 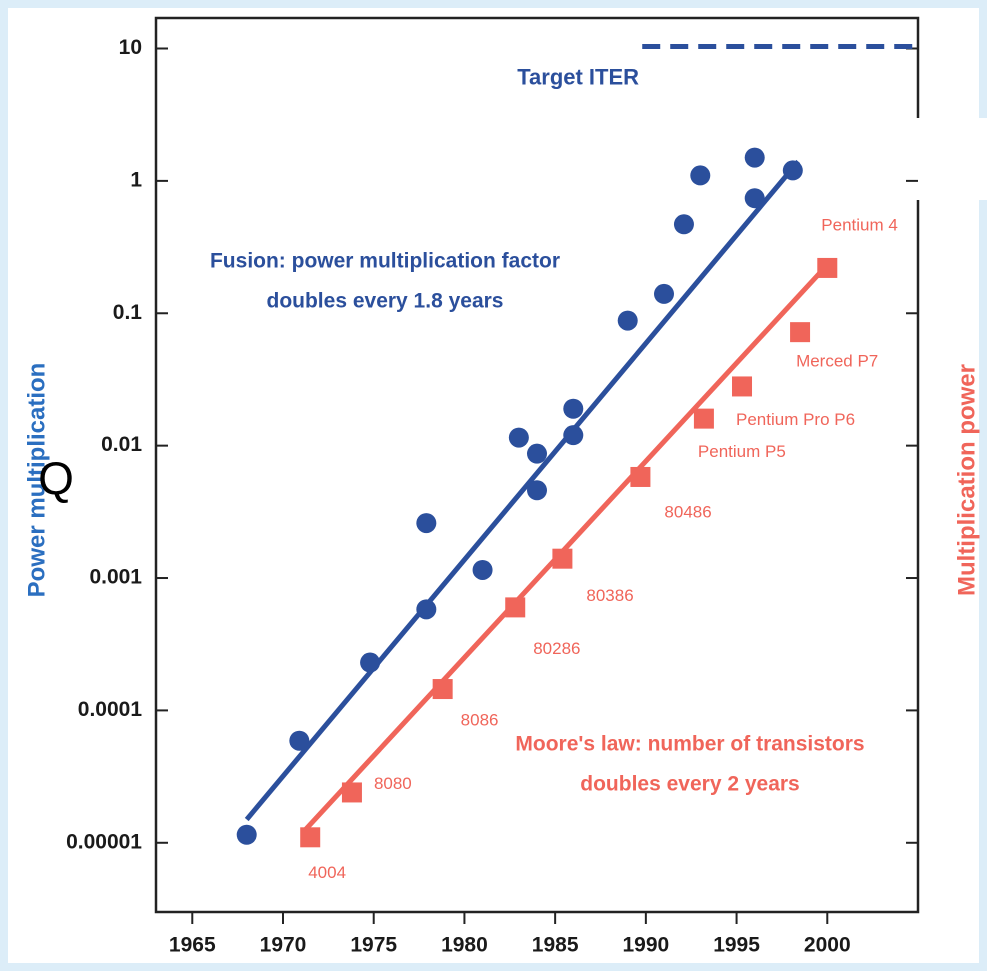 I want to click on annotation: Moore's law: number of transistors, so click(x=689, y=744).